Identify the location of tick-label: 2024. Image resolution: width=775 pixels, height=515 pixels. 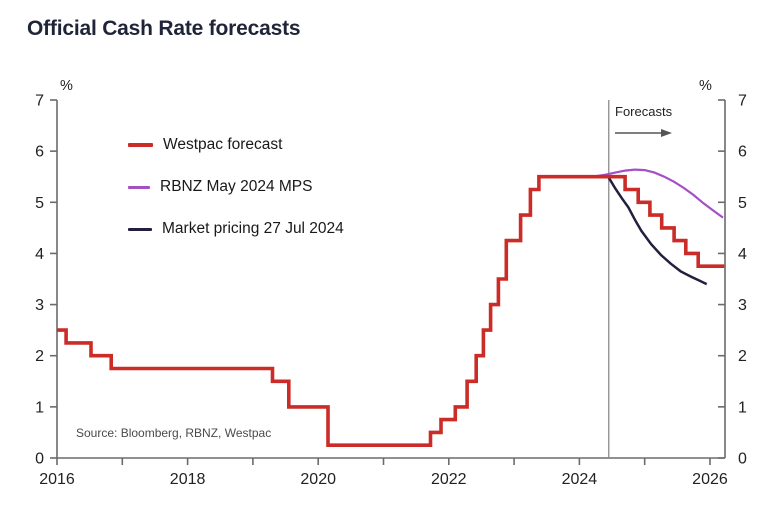
(580, 479).